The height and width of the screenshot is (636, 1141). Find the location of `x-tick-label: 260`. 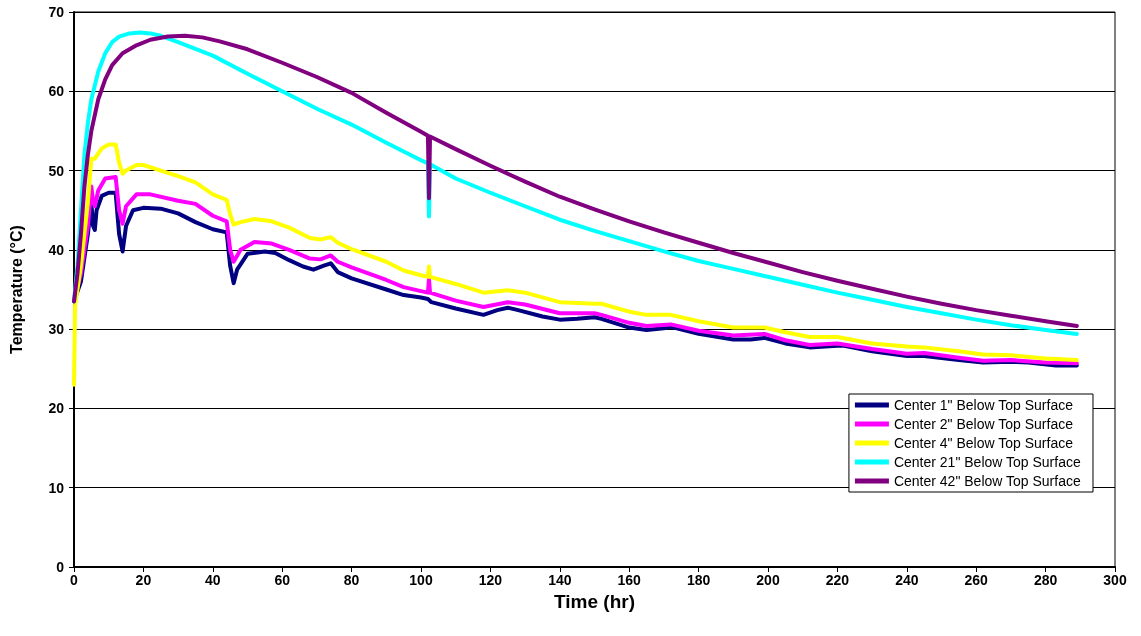

x-tick-label: 260 is located at coordinates (976, 580).